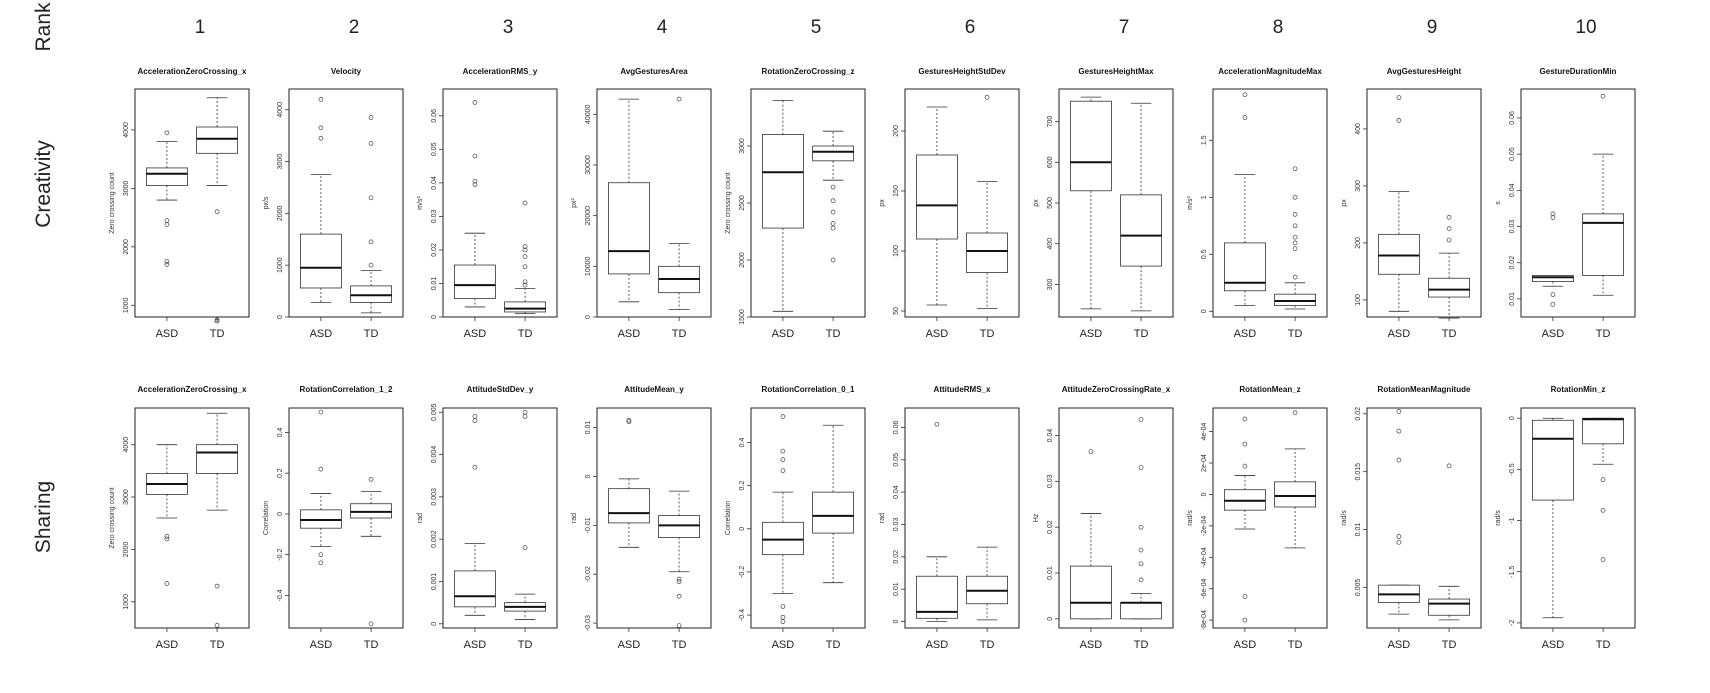 This screenshot has height=693, width=1710. I want to click on panel-title: Velocity, so click(346, 71).